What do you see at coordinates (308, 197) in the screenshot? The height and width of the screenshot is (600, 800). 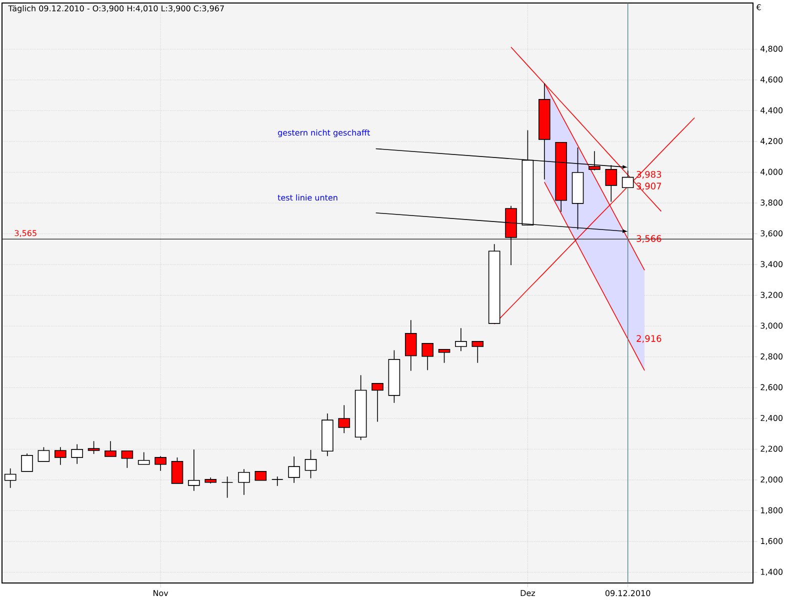 I see `annotation: test linie unten` at bounding box center [308, 197].